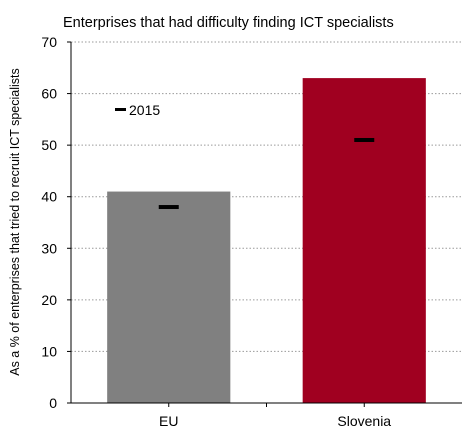 The width and height of the screenshot is (475, 435). I want to click on y-tick-label: 50, so click(49, 145).